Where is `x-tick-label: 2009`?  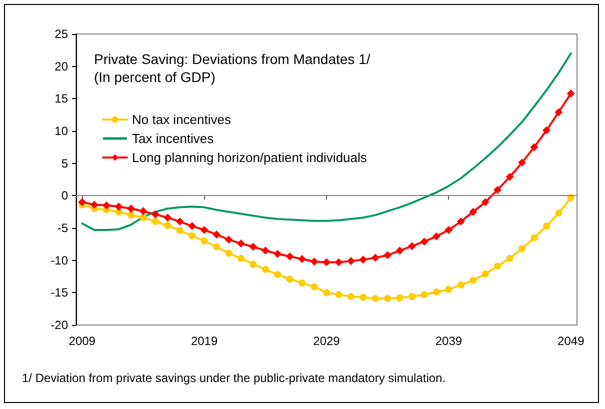 x-tick-label: 2009 is located at coordinates (82, 341).